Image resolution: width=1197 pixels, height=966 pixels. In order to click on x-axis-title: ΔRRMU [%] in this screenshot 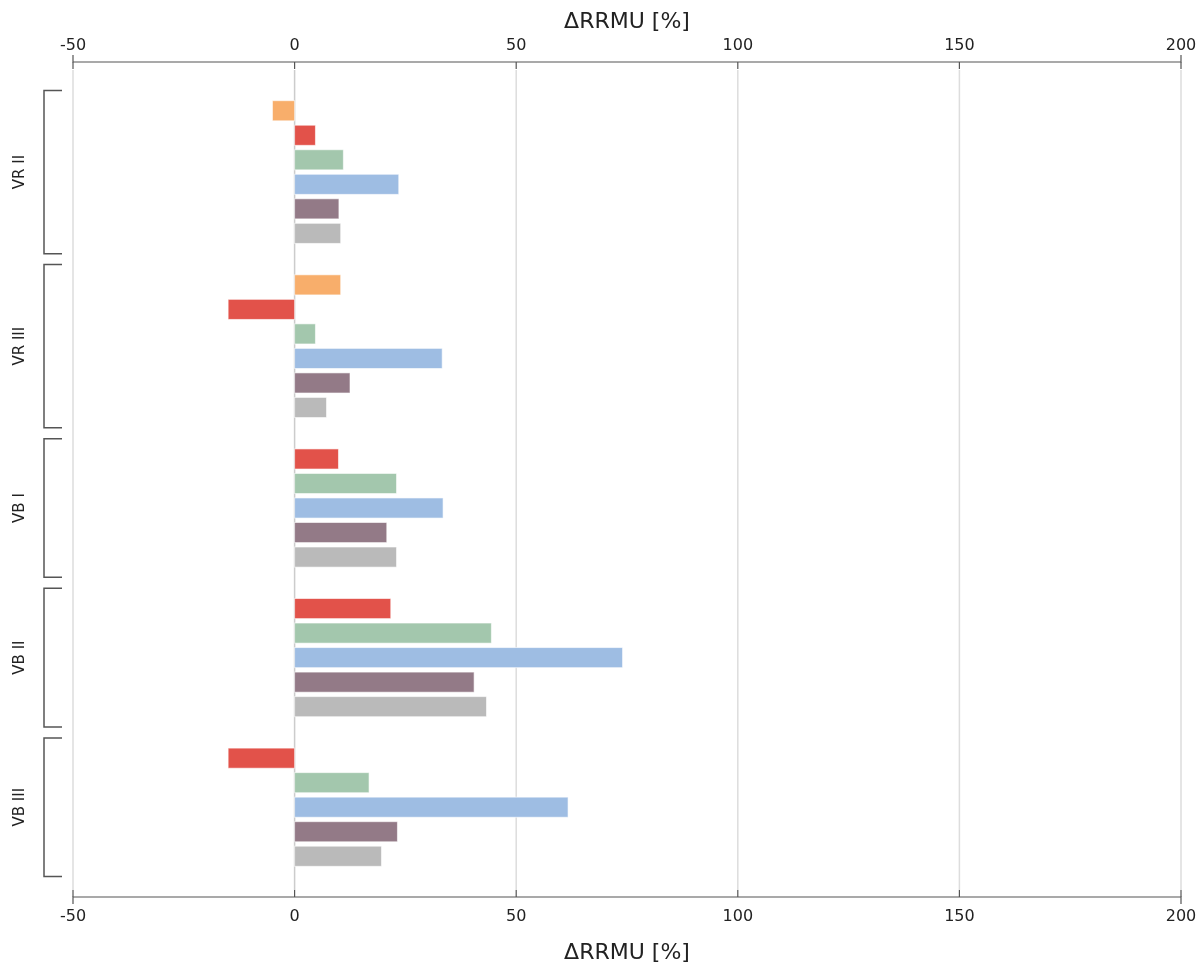, I will do `click(627, 951)`.